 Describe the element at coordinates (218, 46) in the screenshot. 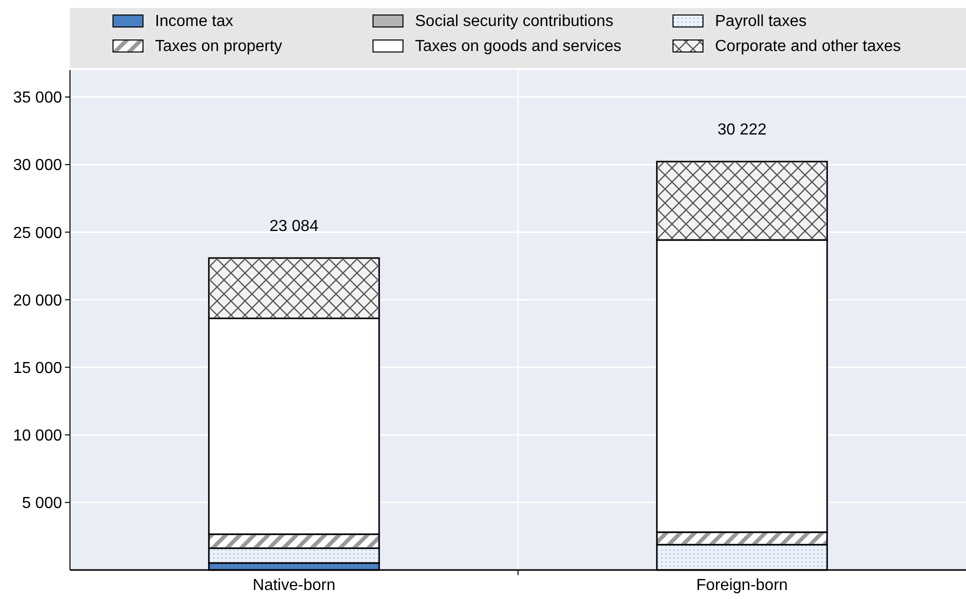

I see `legend-label: Taxes on property` at that location.